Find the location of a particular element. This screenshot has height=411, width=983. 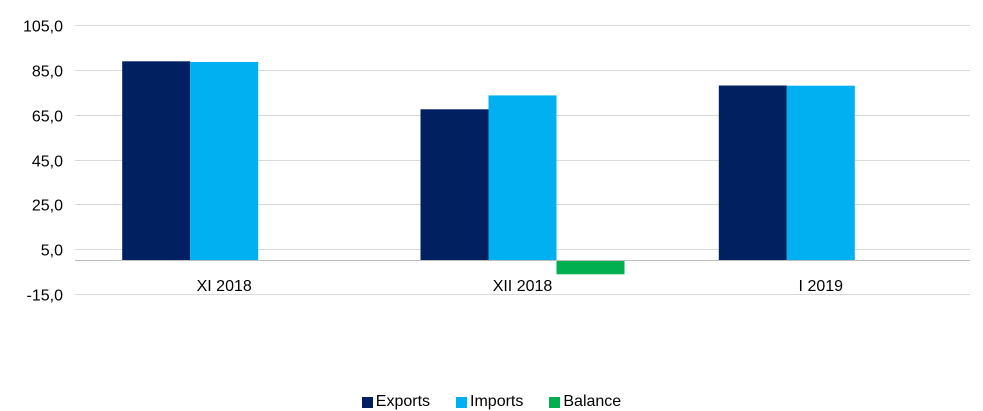

y-tick-label: 65,0 is located at coordinates (47, 117).